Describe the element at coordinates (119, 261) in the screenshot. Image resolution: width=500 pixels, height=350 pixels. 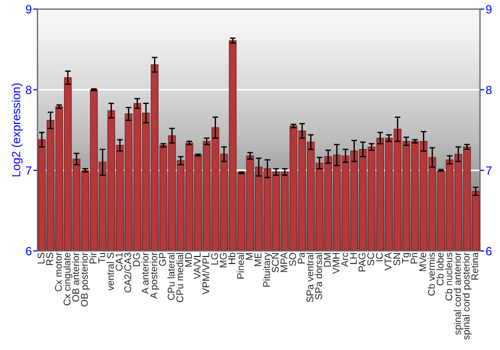
I see `x-tick-label: CA1` at that location.